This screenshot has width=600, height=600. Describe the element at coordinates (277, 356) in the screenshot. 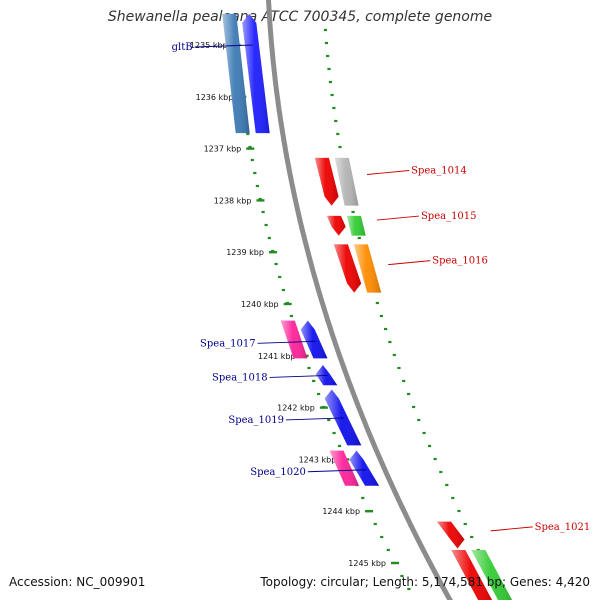

I see `tick-label: 1241 kbp` at that location.